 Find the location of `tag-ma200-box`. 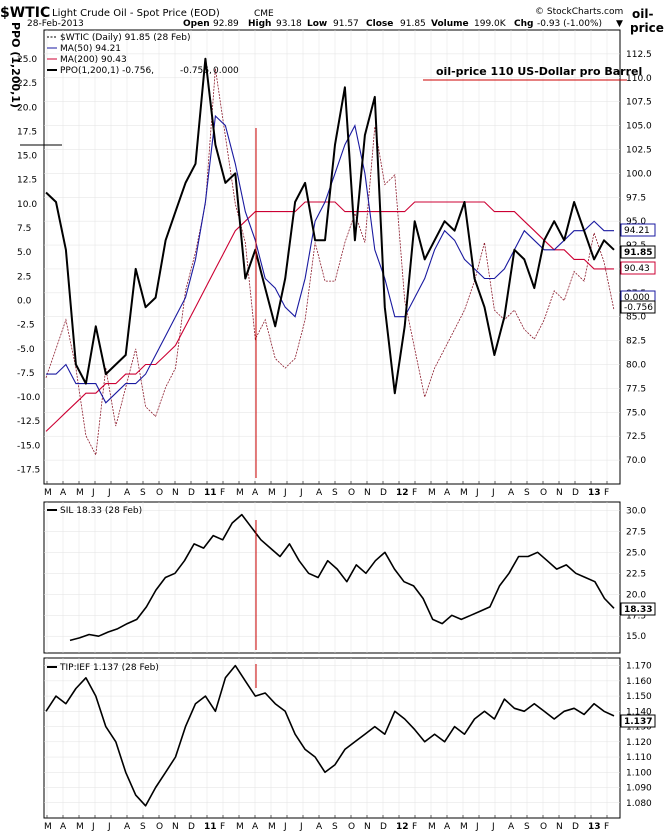

tag-ma200-box is located at coordinates (638, 268).